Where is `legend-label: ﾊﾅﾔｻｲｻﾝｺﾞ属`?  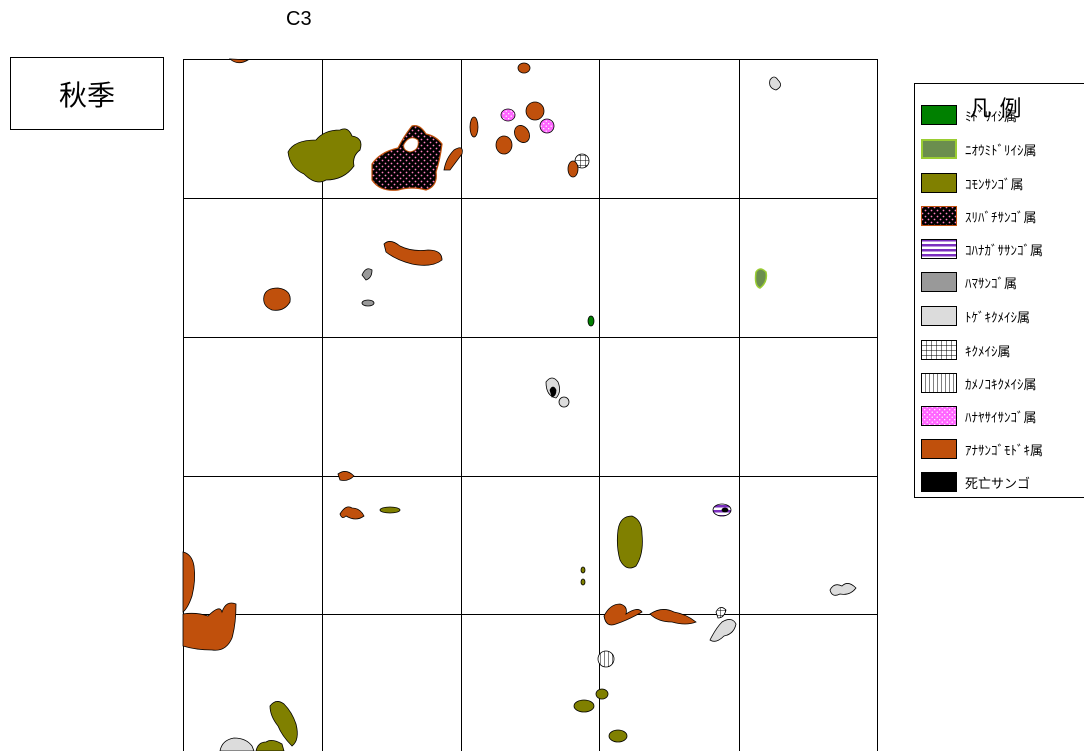 legend-label: ﾊﾅﾔｻｲｻﾝｺﾞ属 is located at coordinates (1001, 418).